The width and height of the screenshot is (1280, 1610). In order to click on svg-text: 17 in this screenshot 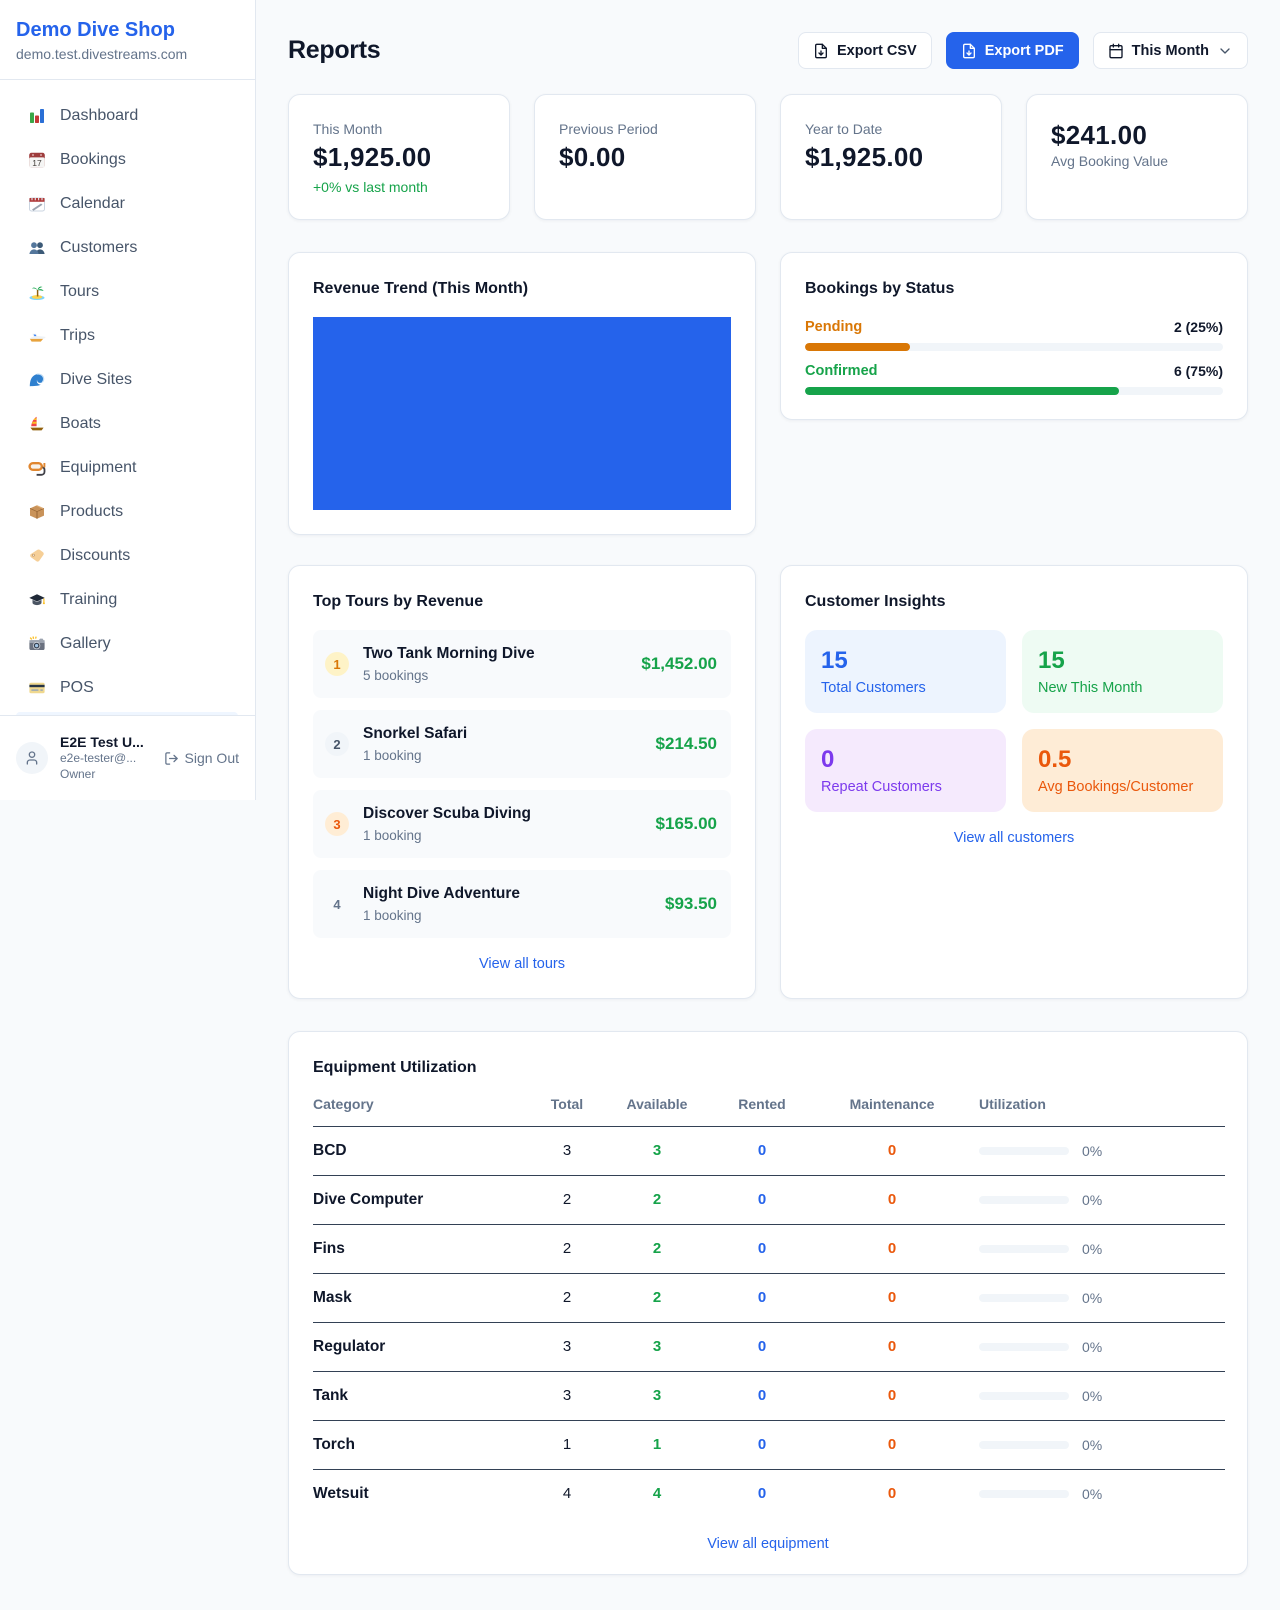, I will do `click(37, 163)`.